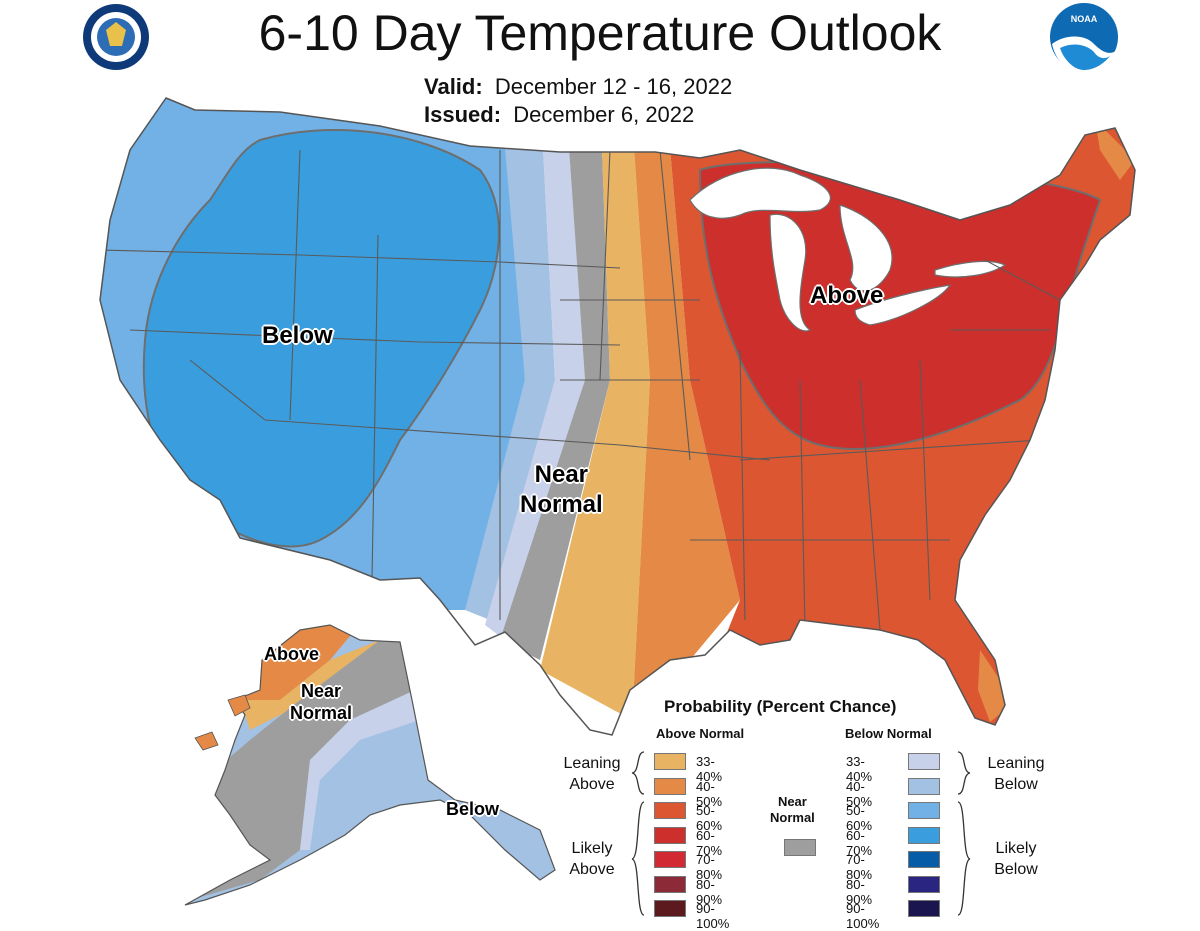 This screenshot has height=931, width=1200. What do you see at coordinates (1016, 774) in the screenshot?
I see `legend-leaning-below: Leaning Below` at bounding box center [1016, 774].